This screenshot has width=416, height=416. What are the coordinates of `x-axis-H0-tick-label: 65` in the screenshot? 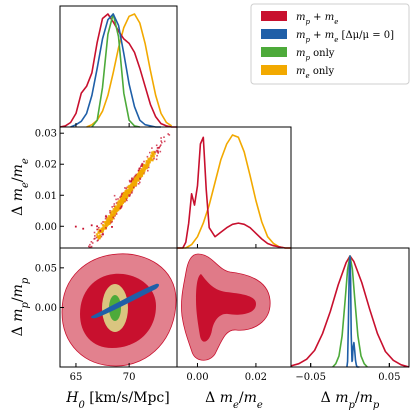 It's located at (76, 377).